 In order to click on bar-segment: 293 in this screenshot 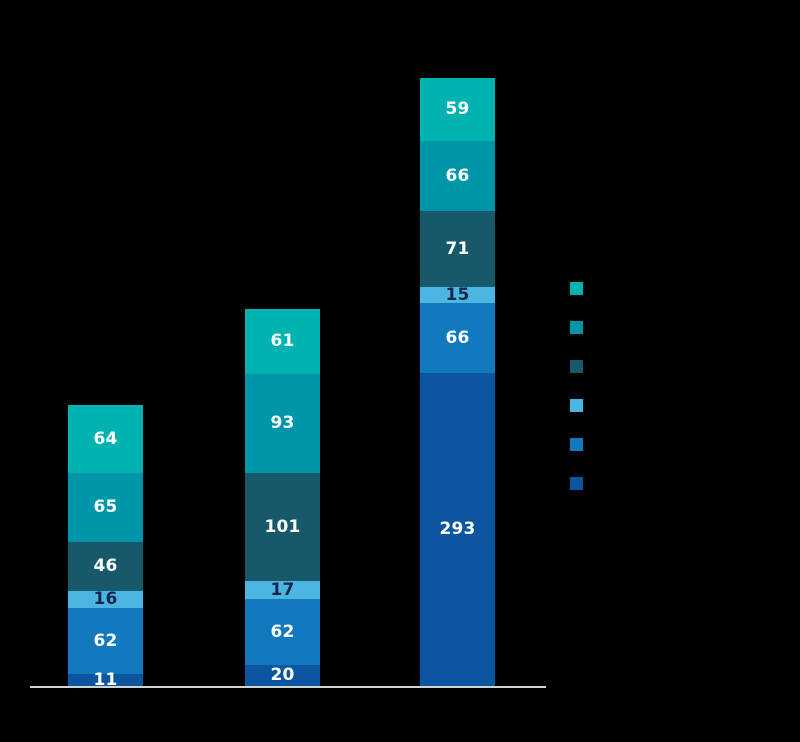, I will do `click(457, 529)`.